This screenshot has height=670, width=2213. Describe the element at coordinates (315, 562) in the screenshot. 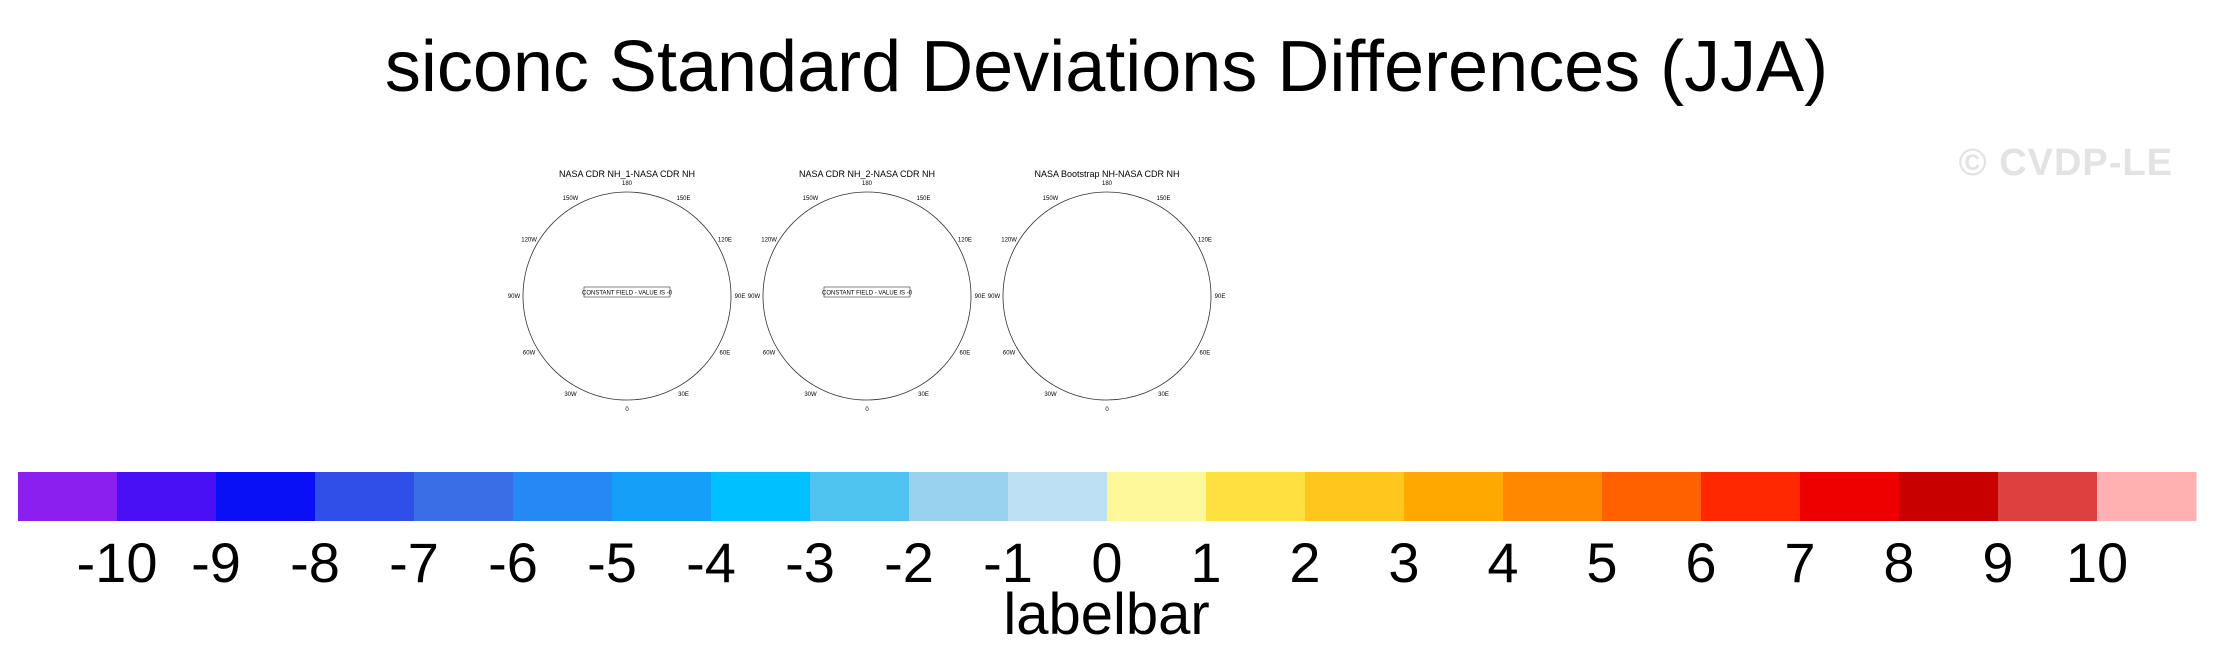

I see `colorbar-tick-label: -8` at that location.